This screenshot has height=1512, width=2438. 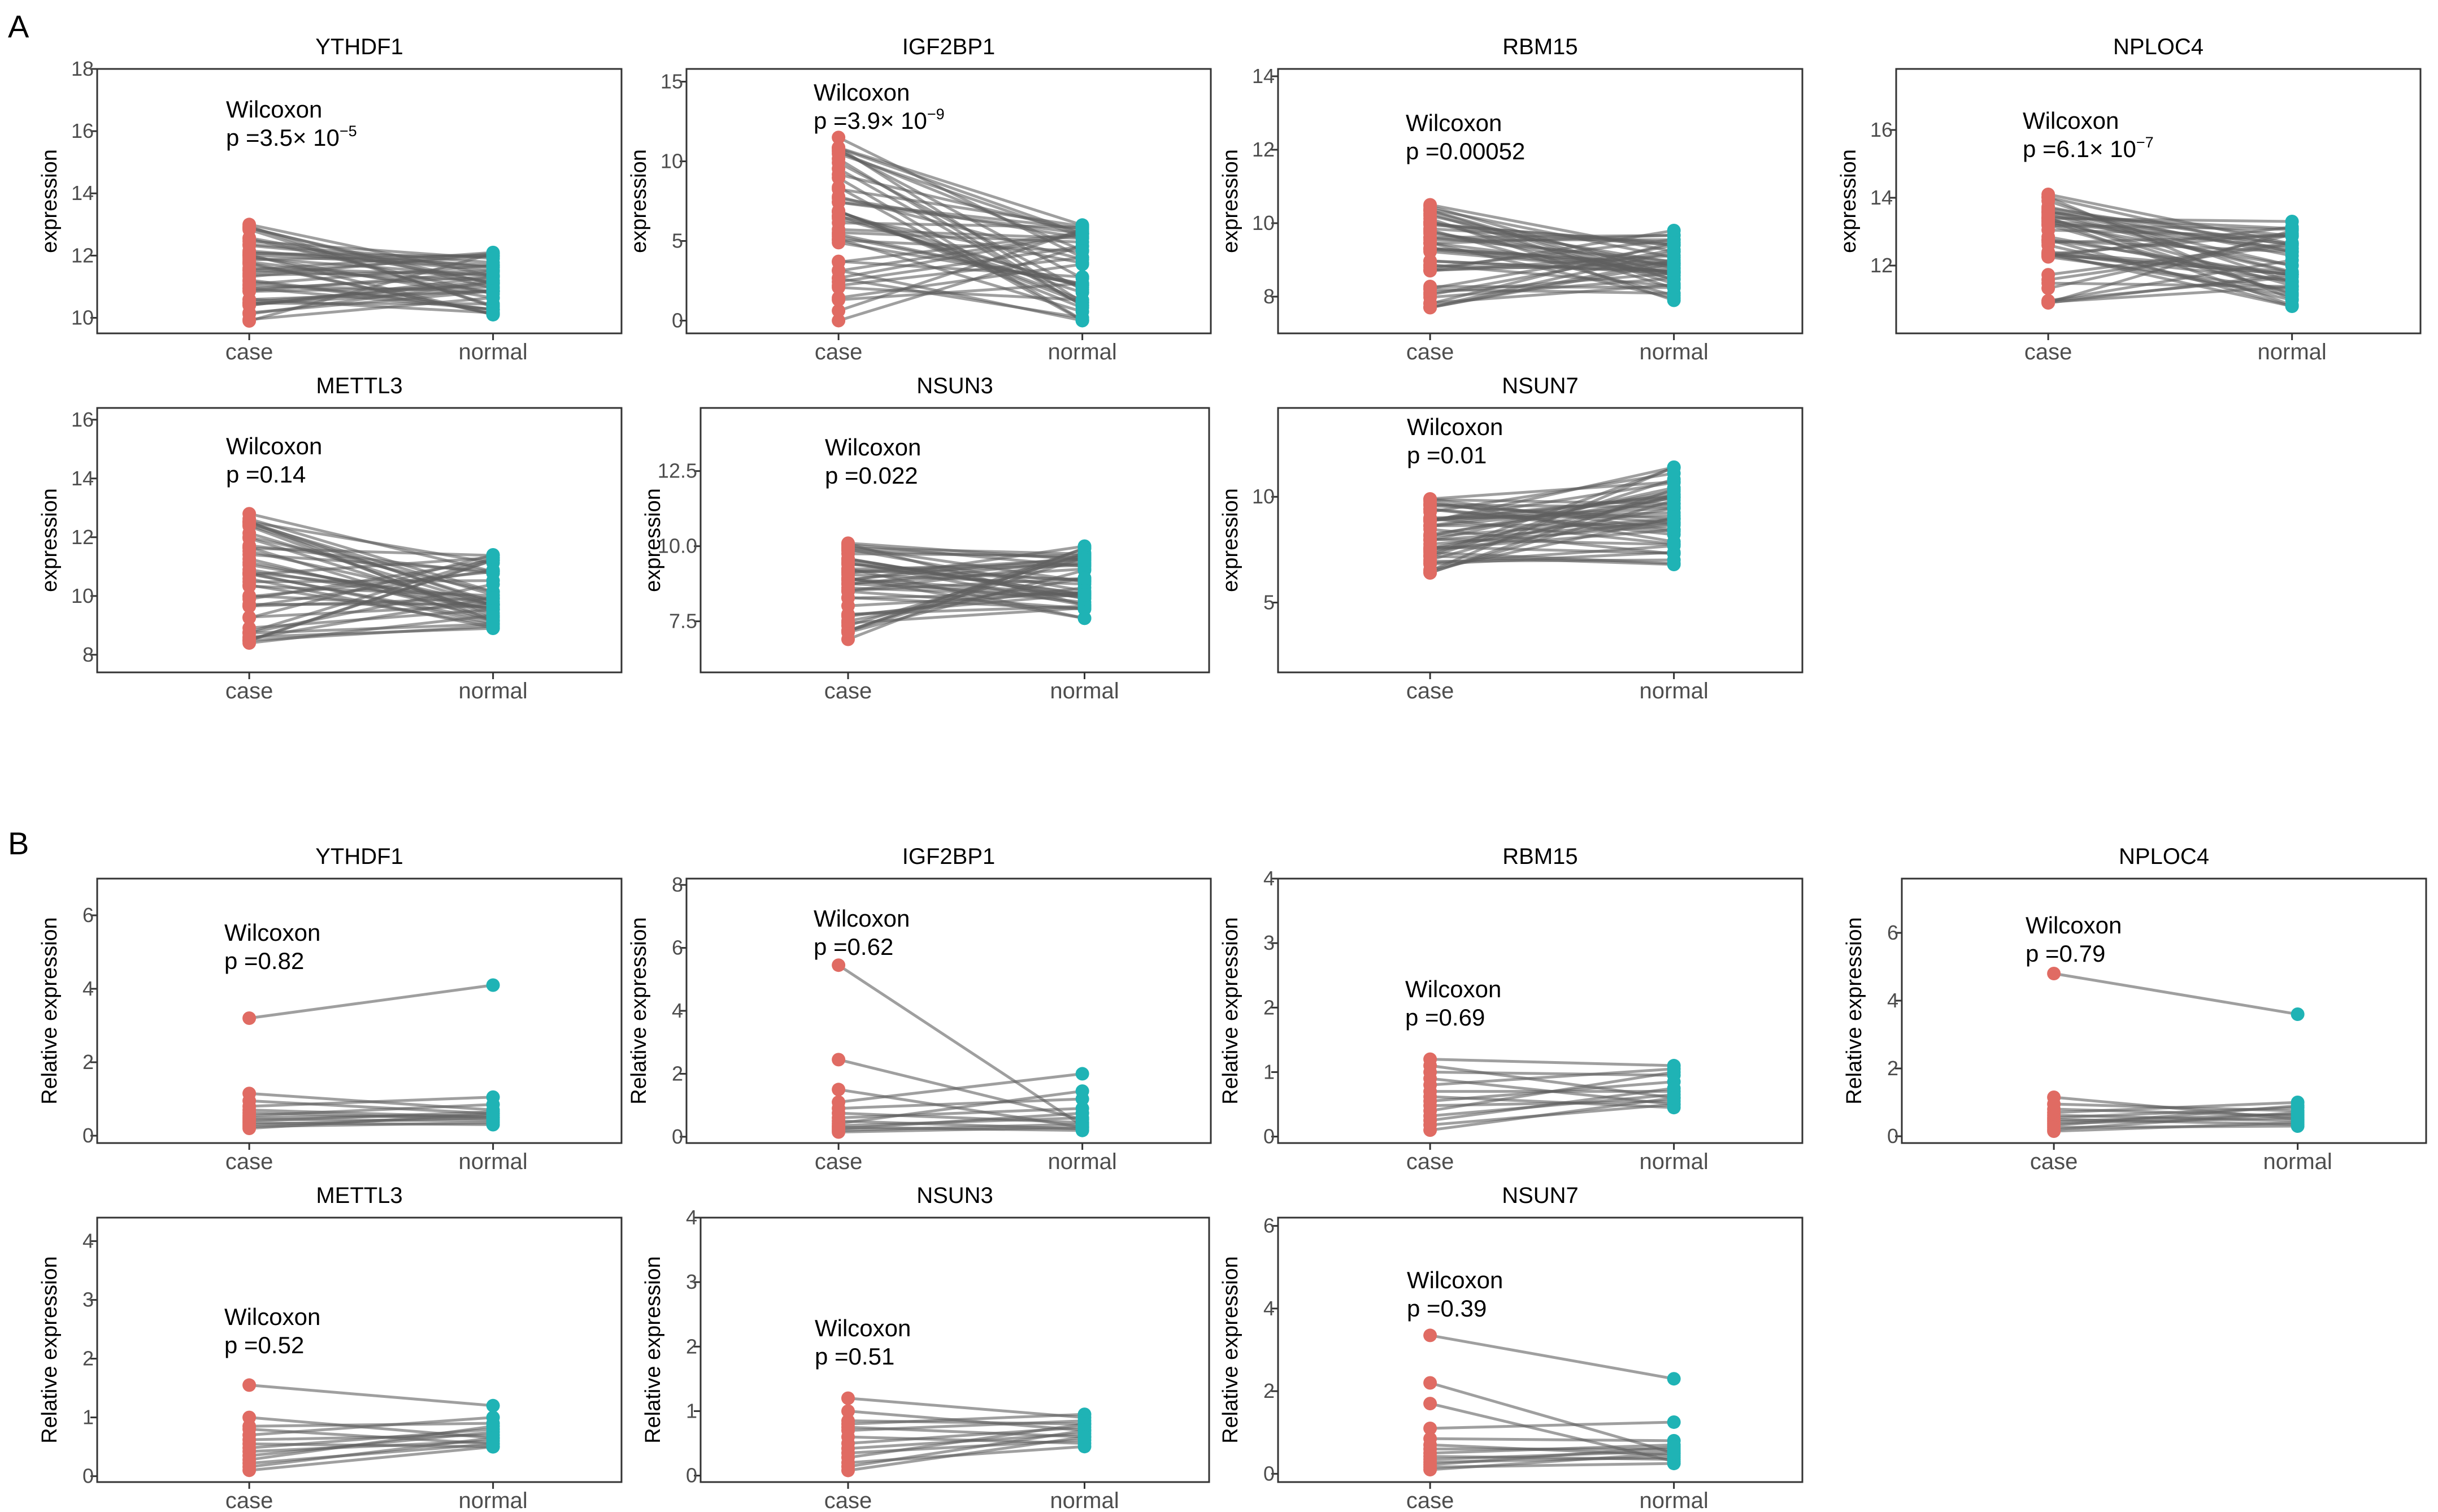 What do you see at coordinates (1269, 296) in the screenshot?
I see `y-tick-label: 8` at bounding box center [1269, 296].